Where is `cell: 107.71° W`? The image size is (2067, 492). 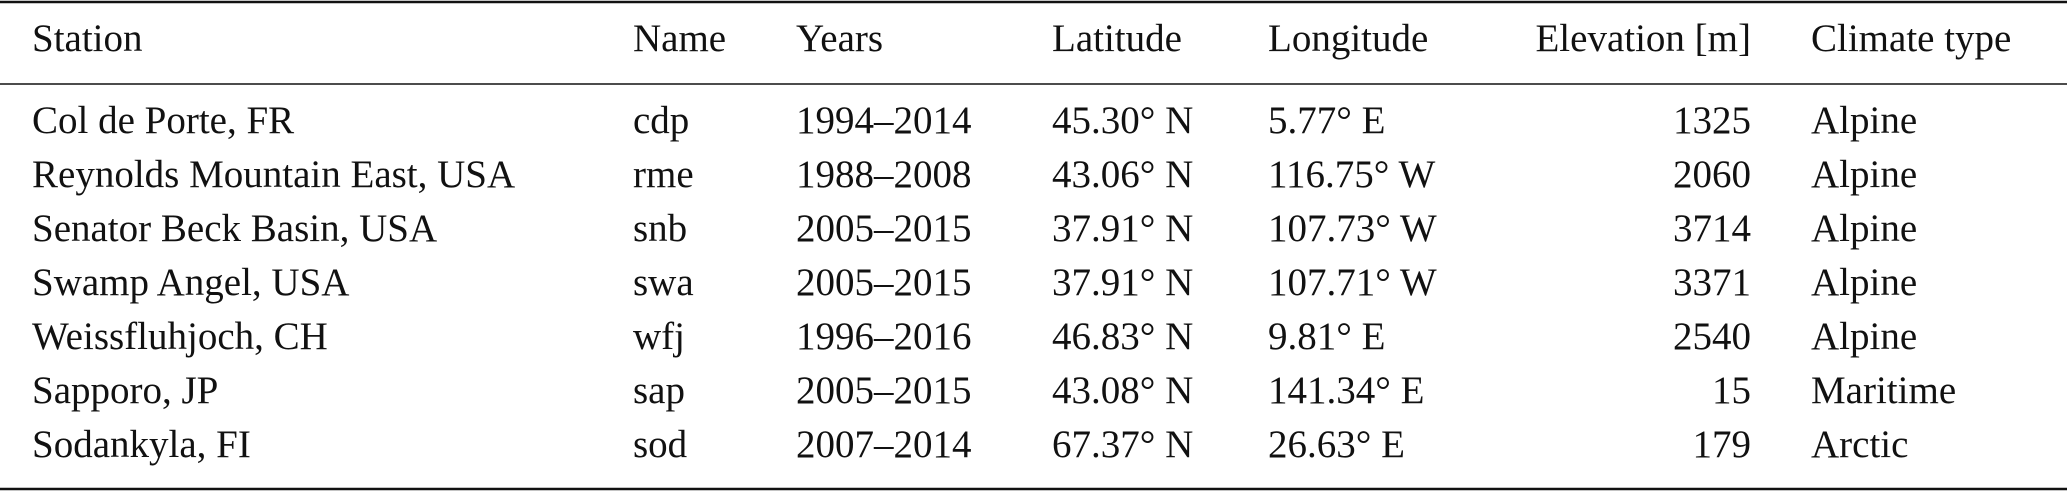 cell: 107.71° W is located at coordinates (1352, 282).